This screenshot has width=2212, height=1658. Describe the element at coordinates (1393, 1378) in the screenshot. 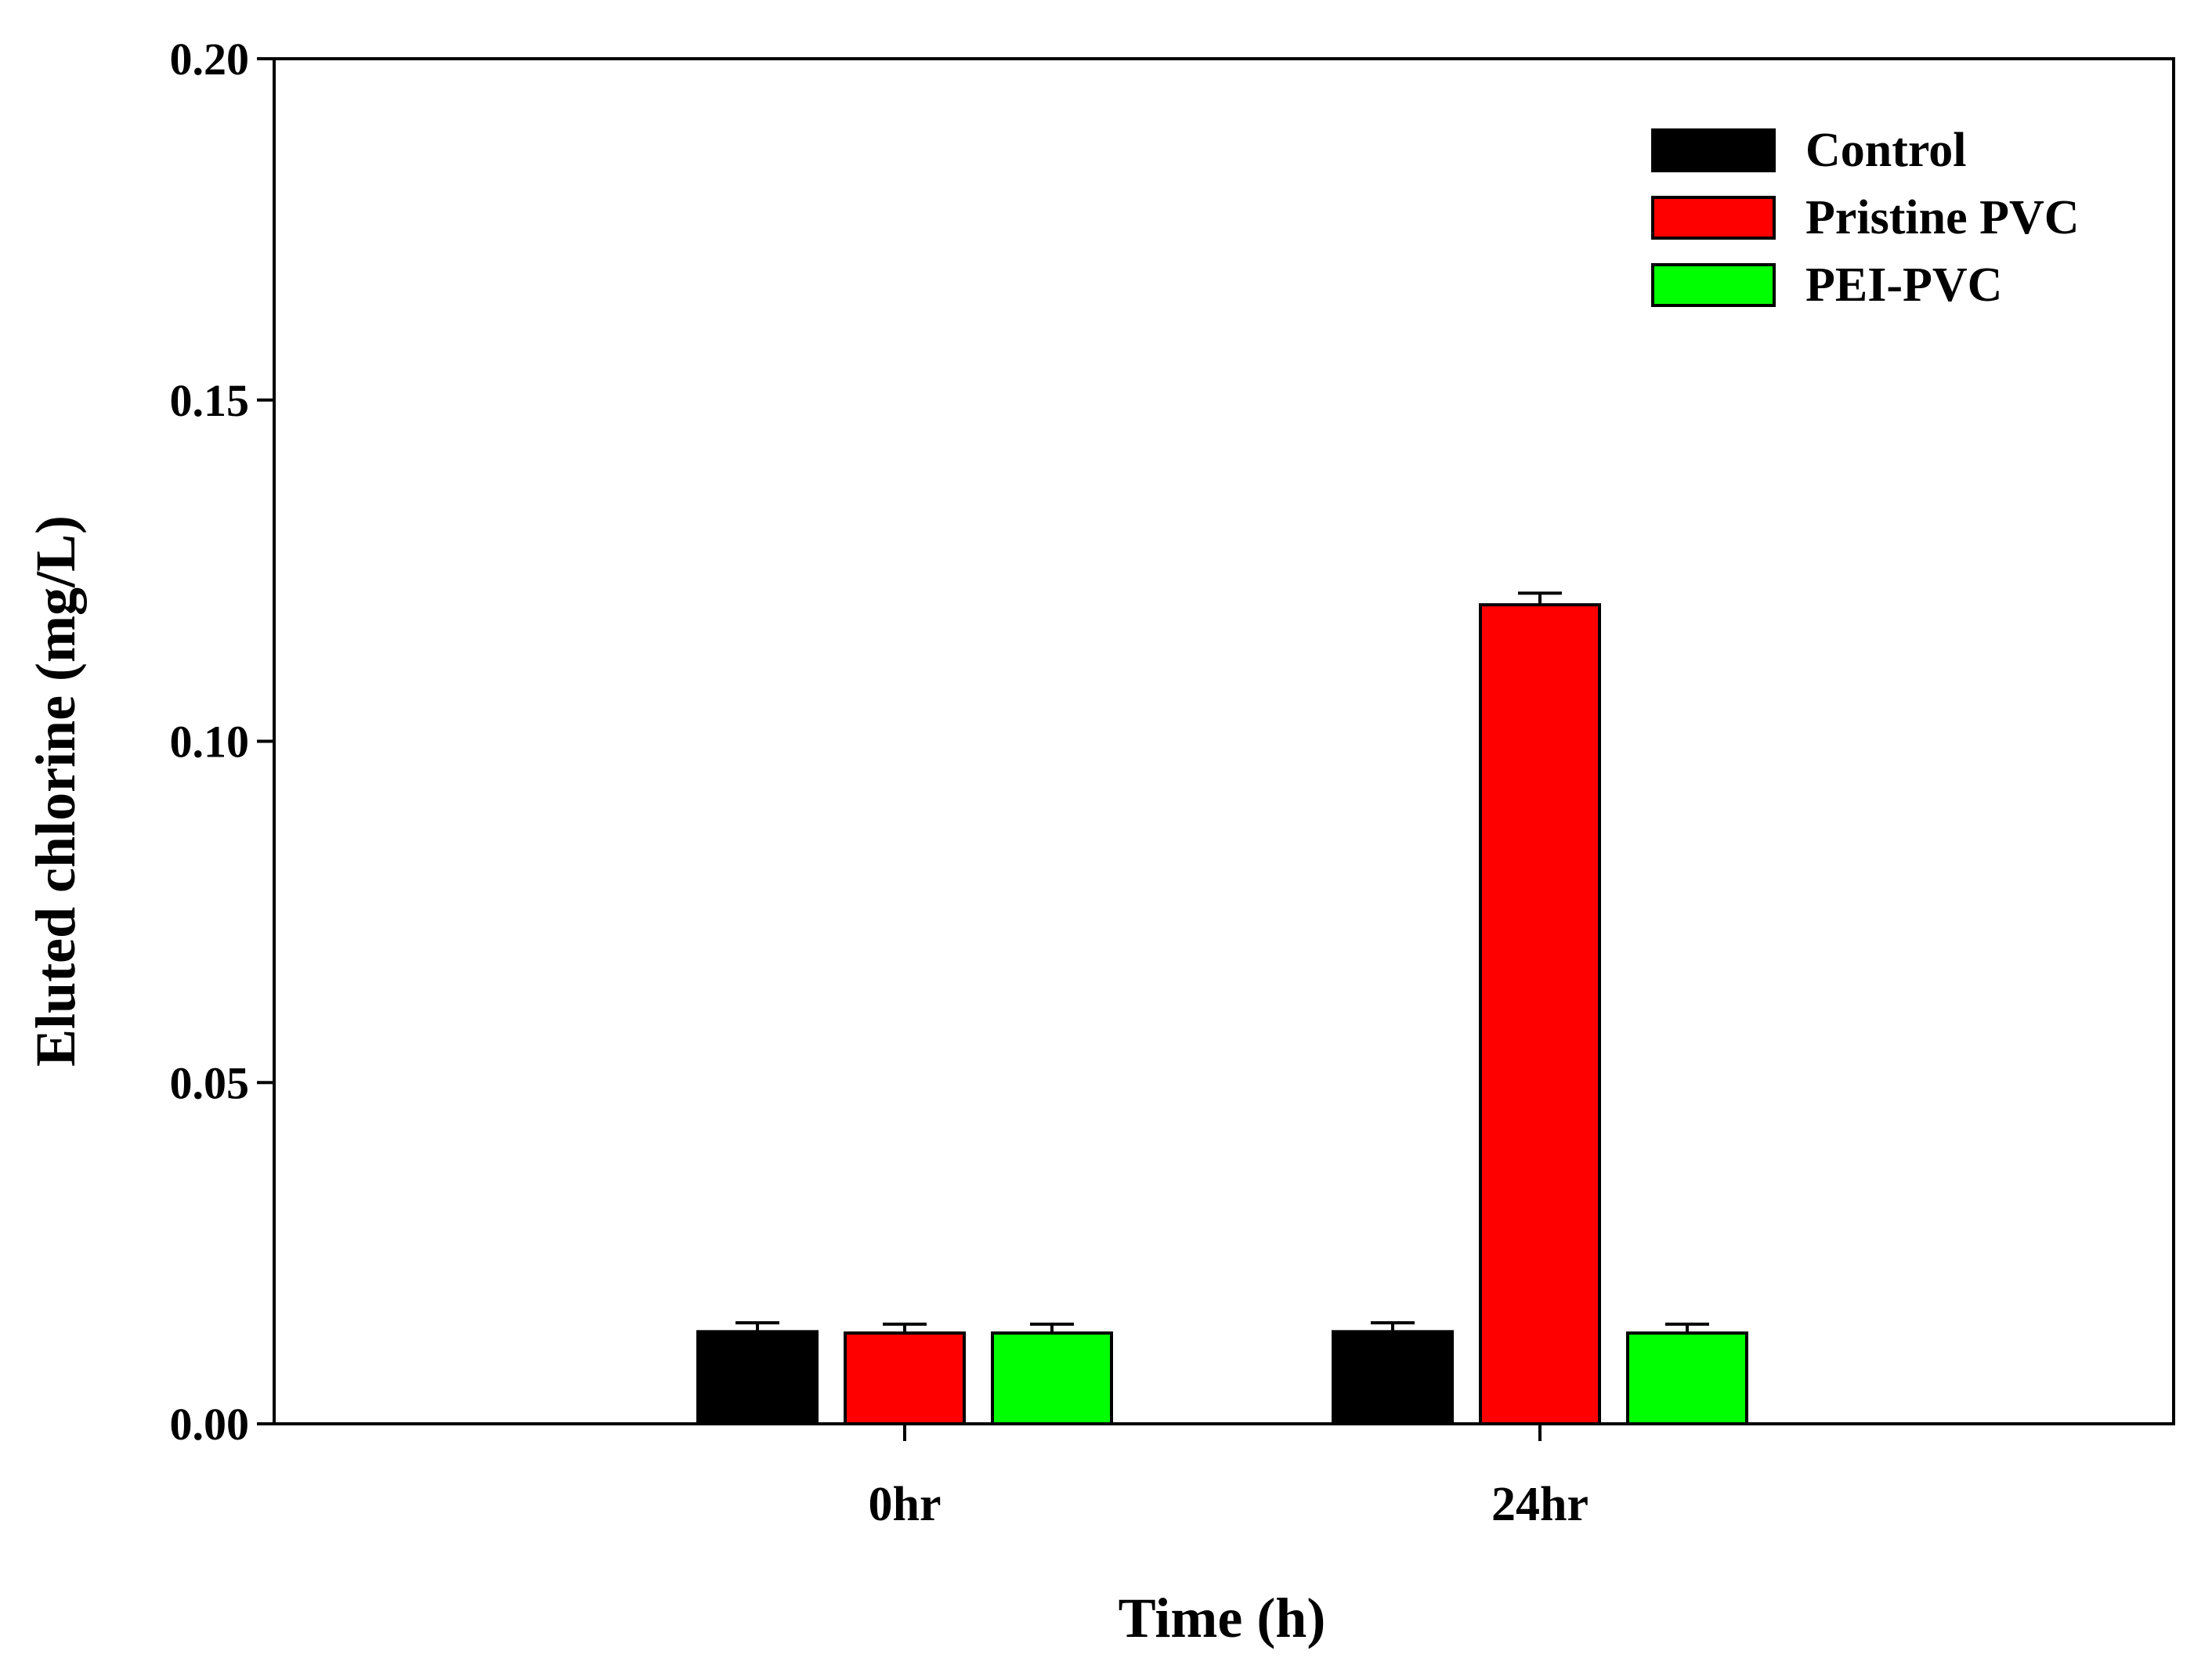

I see `bar-control-24hr` at that location.